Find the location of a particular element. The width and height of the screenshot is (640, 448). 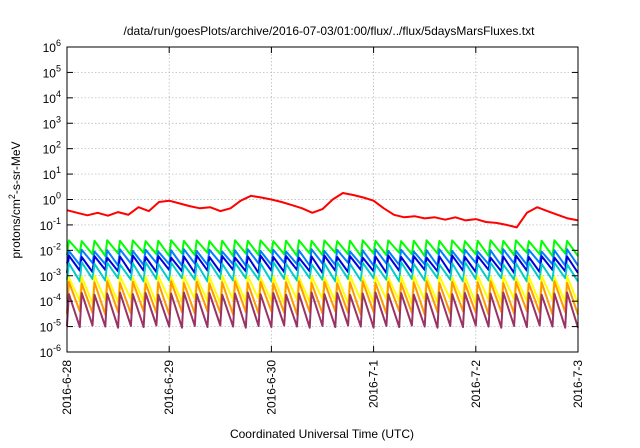

y-tick-label: 10⁻³ is located at coordinates (50, 275).